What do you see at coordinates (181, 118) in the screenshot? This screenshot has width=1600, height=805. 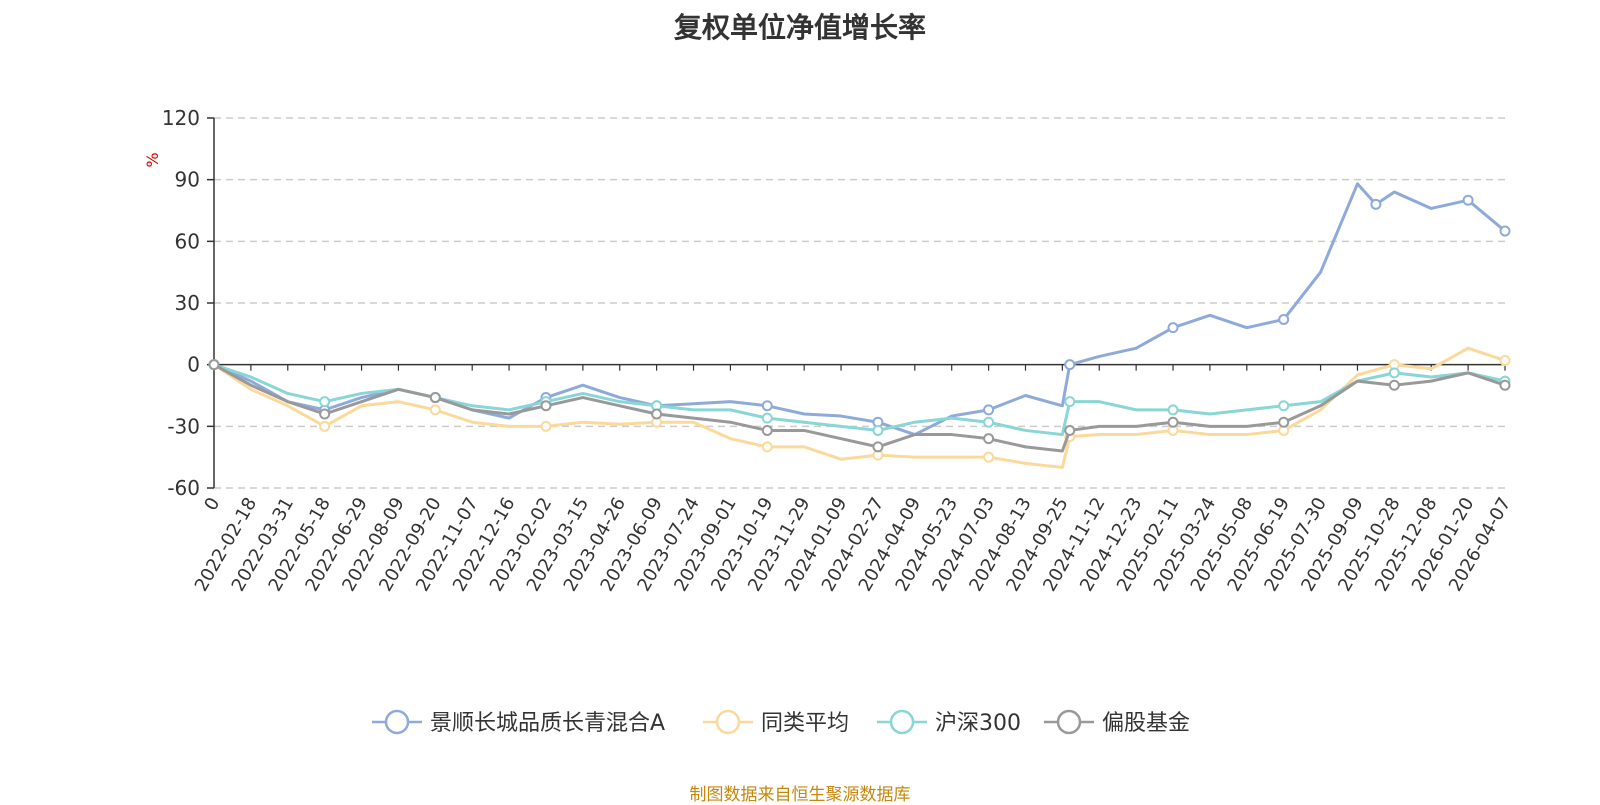 I see `y-tick-label: 120` at bounding box center [181, 118].